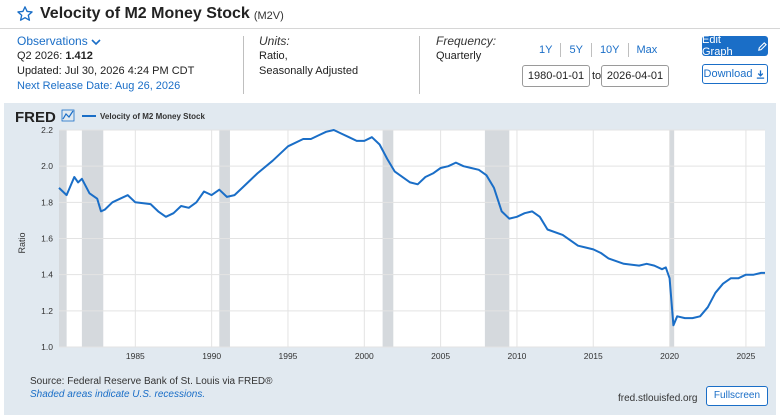 The height and width of the screenshot is (419, 780). I want to click on header-divider, so click(390, 28).